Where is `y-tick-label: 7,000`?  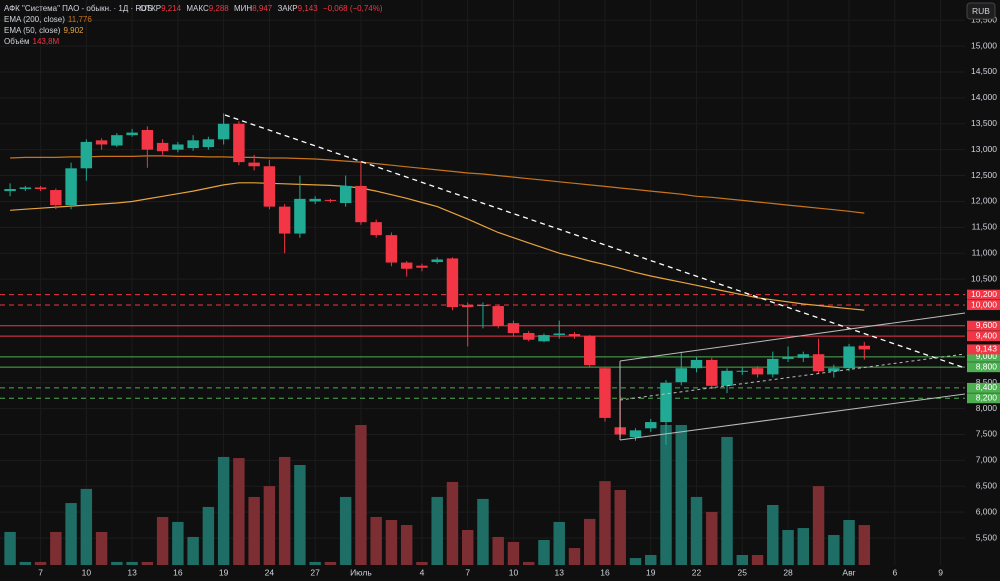
y-tick-label: 7,000 is located at coordinates (987, 460).